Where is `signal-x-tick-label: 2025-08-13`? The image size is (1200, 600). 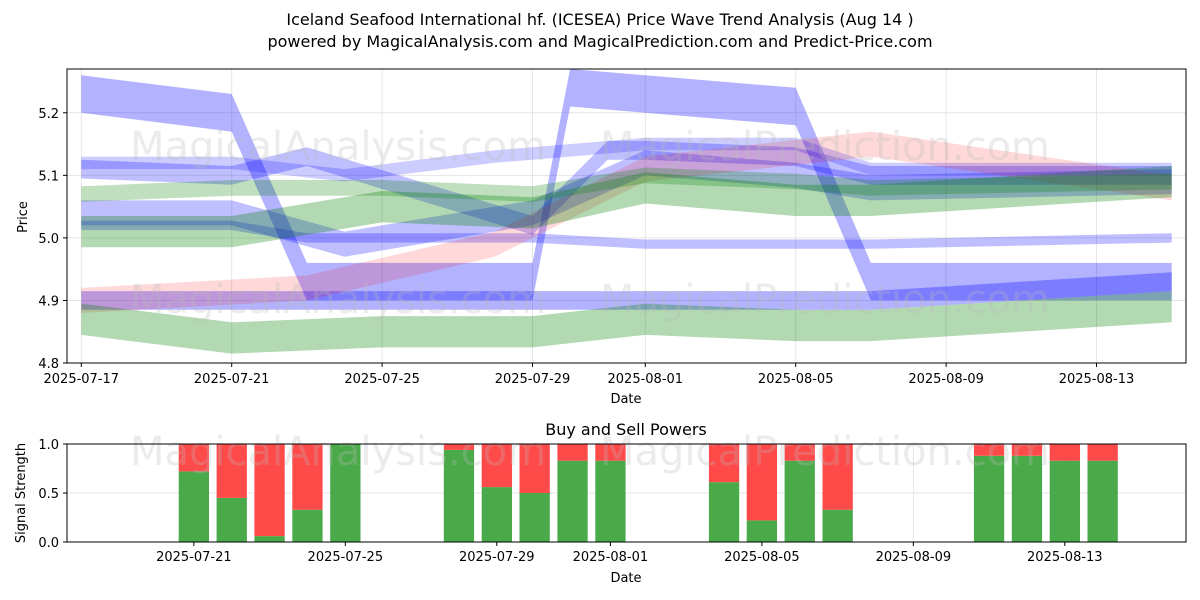
signal-x-tick-label: 2025-08-13 is located at coordinates (1065, 557).